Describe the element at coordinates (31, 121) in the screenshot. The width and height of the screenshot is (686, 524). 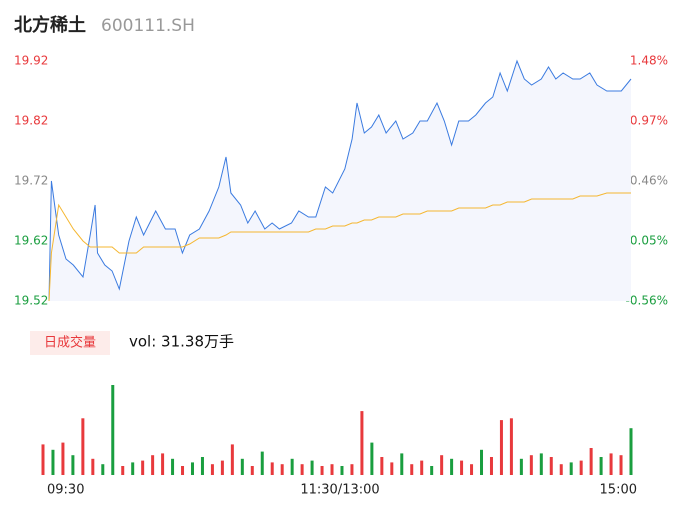
I see `y-tick-label: 19.82` at that location.